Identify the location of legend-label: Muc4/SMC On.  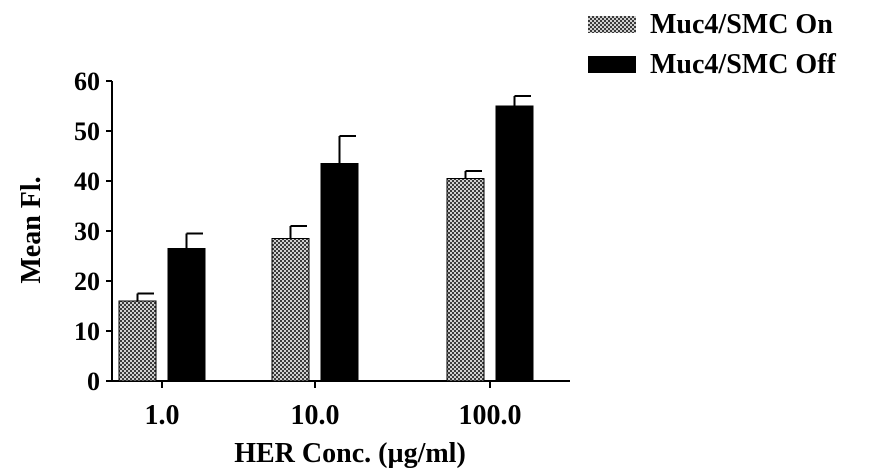
(741, 24).